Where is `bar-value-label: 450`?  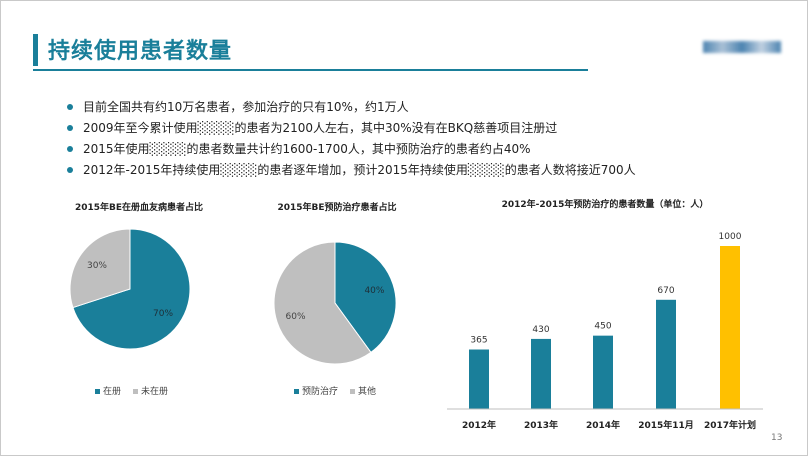
bar-value-label: 450 is located at coordinates (602, 327).